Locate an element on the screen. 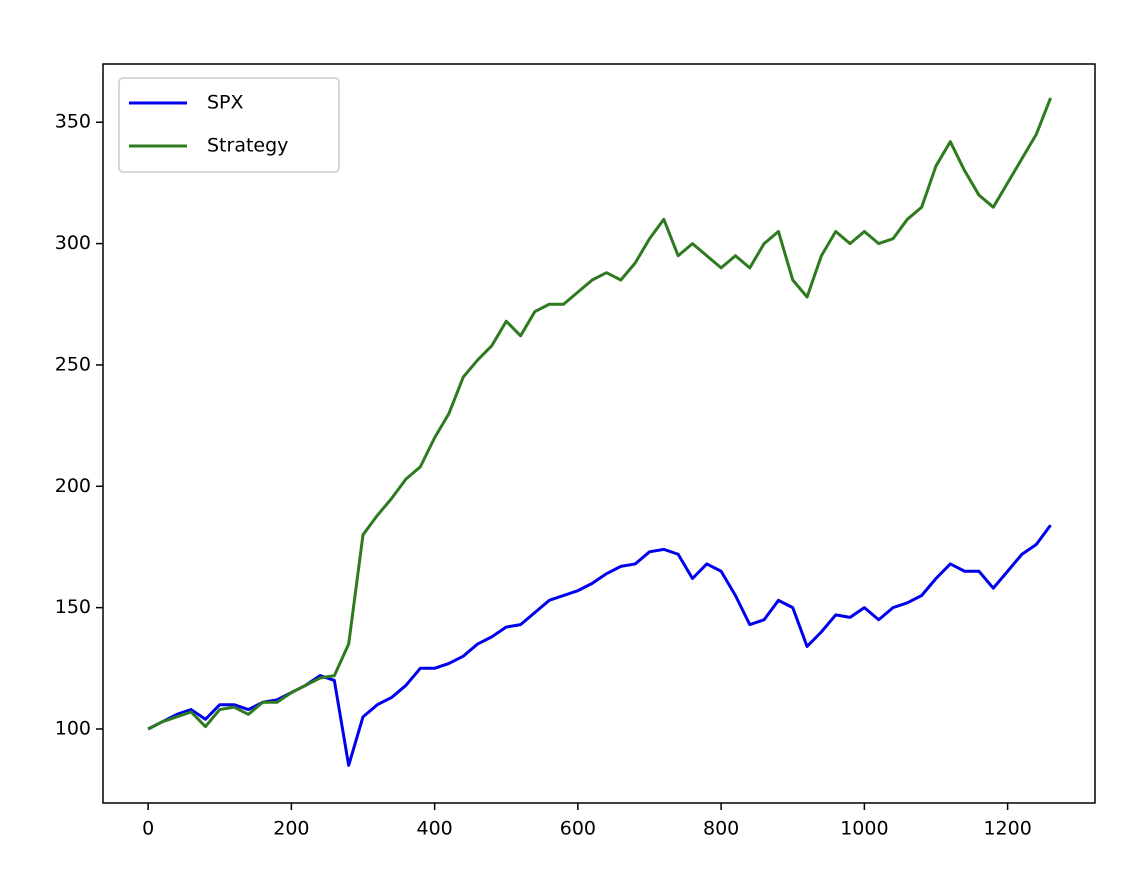 This screenshot has width=1142, height=896. y-tick-label: 150 is located at coordinates (73, 607).